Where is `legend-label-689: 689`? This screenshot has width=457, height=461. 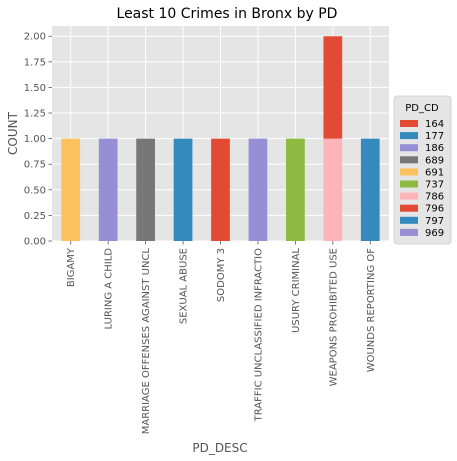
legend-label-689: 689 is located at coordinates (434, 160).